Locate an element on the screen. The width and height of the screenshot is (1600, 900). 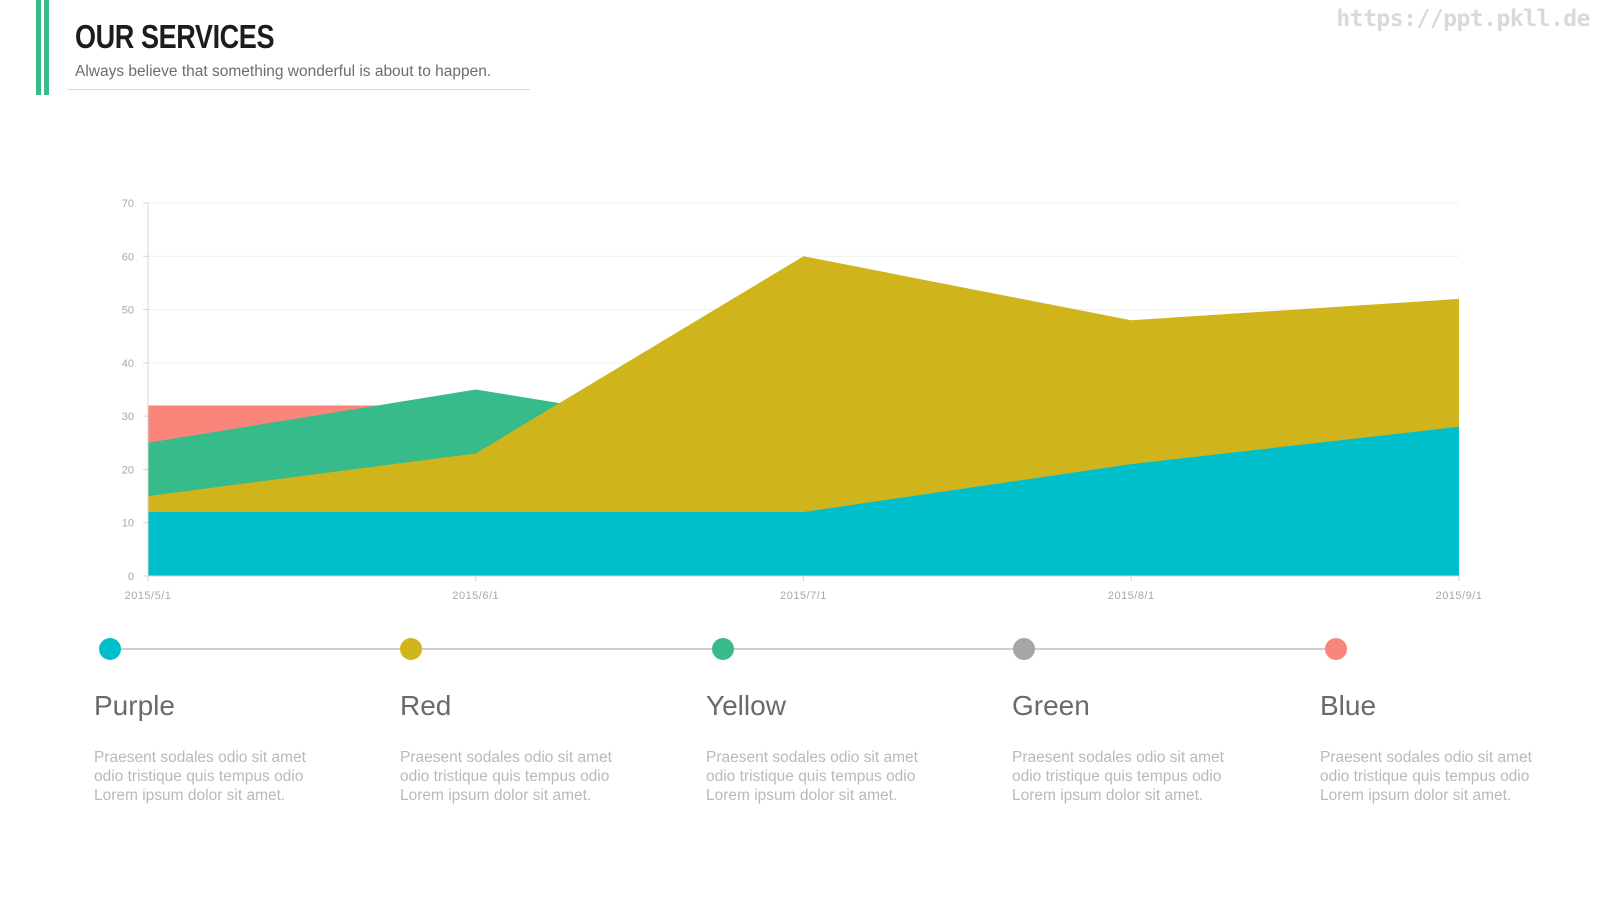
accent-bar-right is located at coordinates (46, 47).